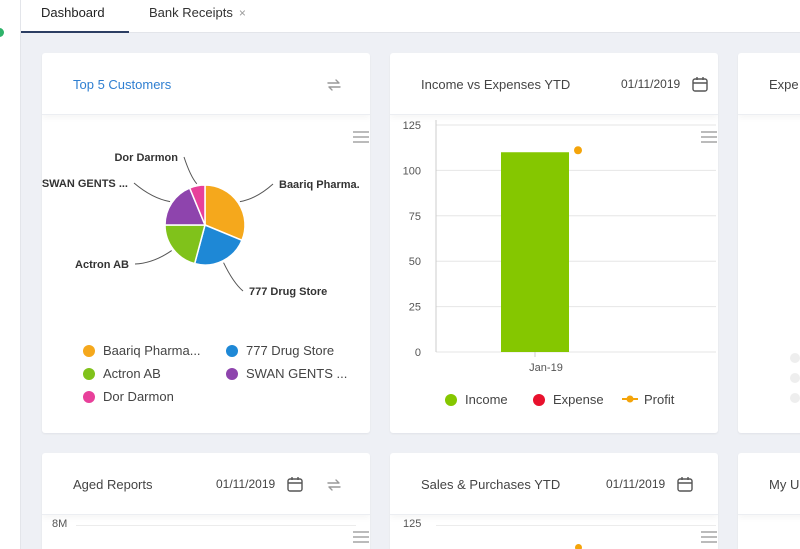 Image resolution: width=800 pixels, height=549 pixels. Describe the element at coordinates (2, 32) in the screenshot. I see `status-dot-icon` at that location.